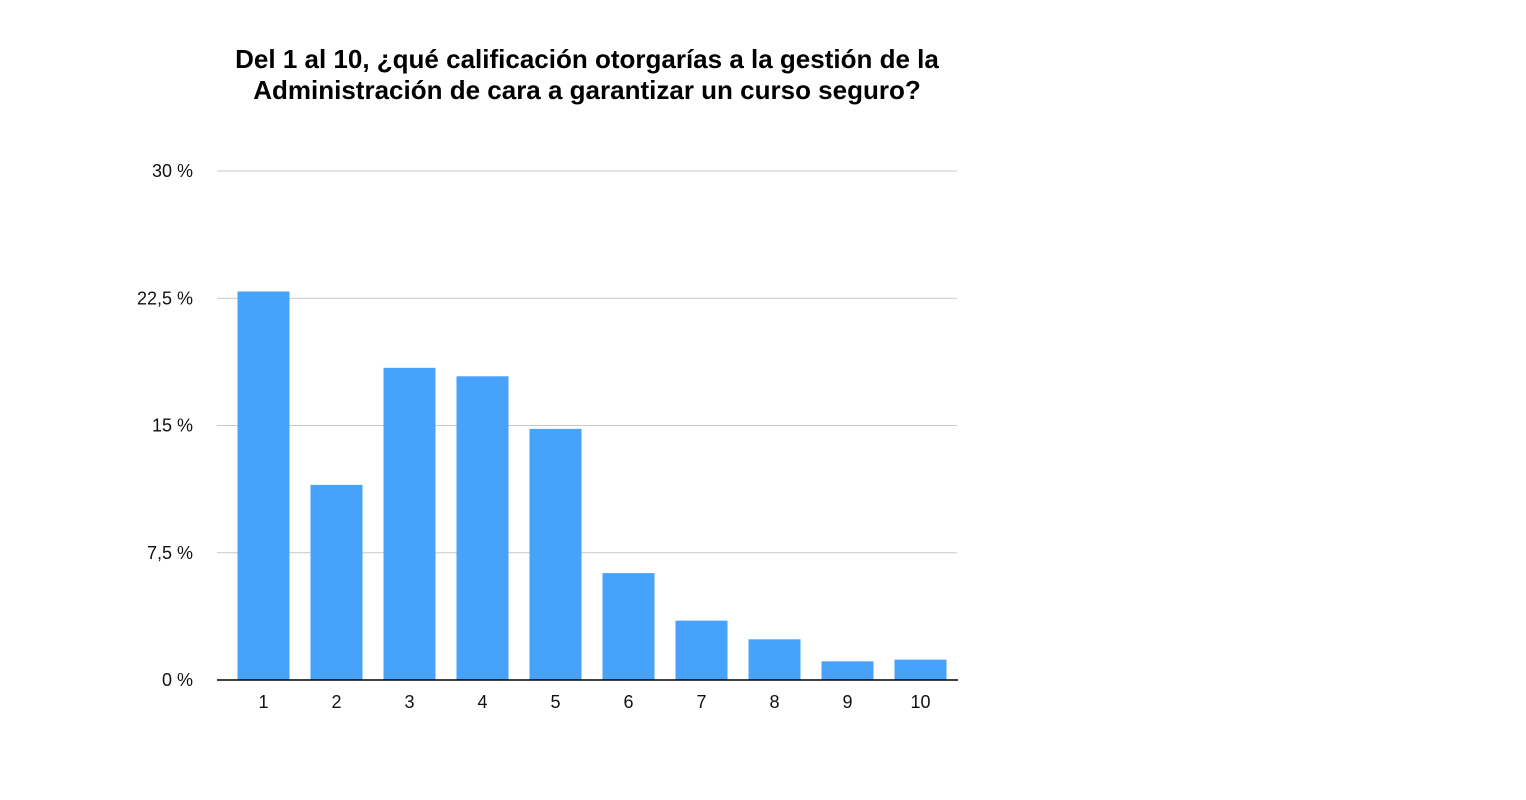 This screenshot has width=1526, height=800. I want to click on x-tick-label: 9, so click(847, 702).